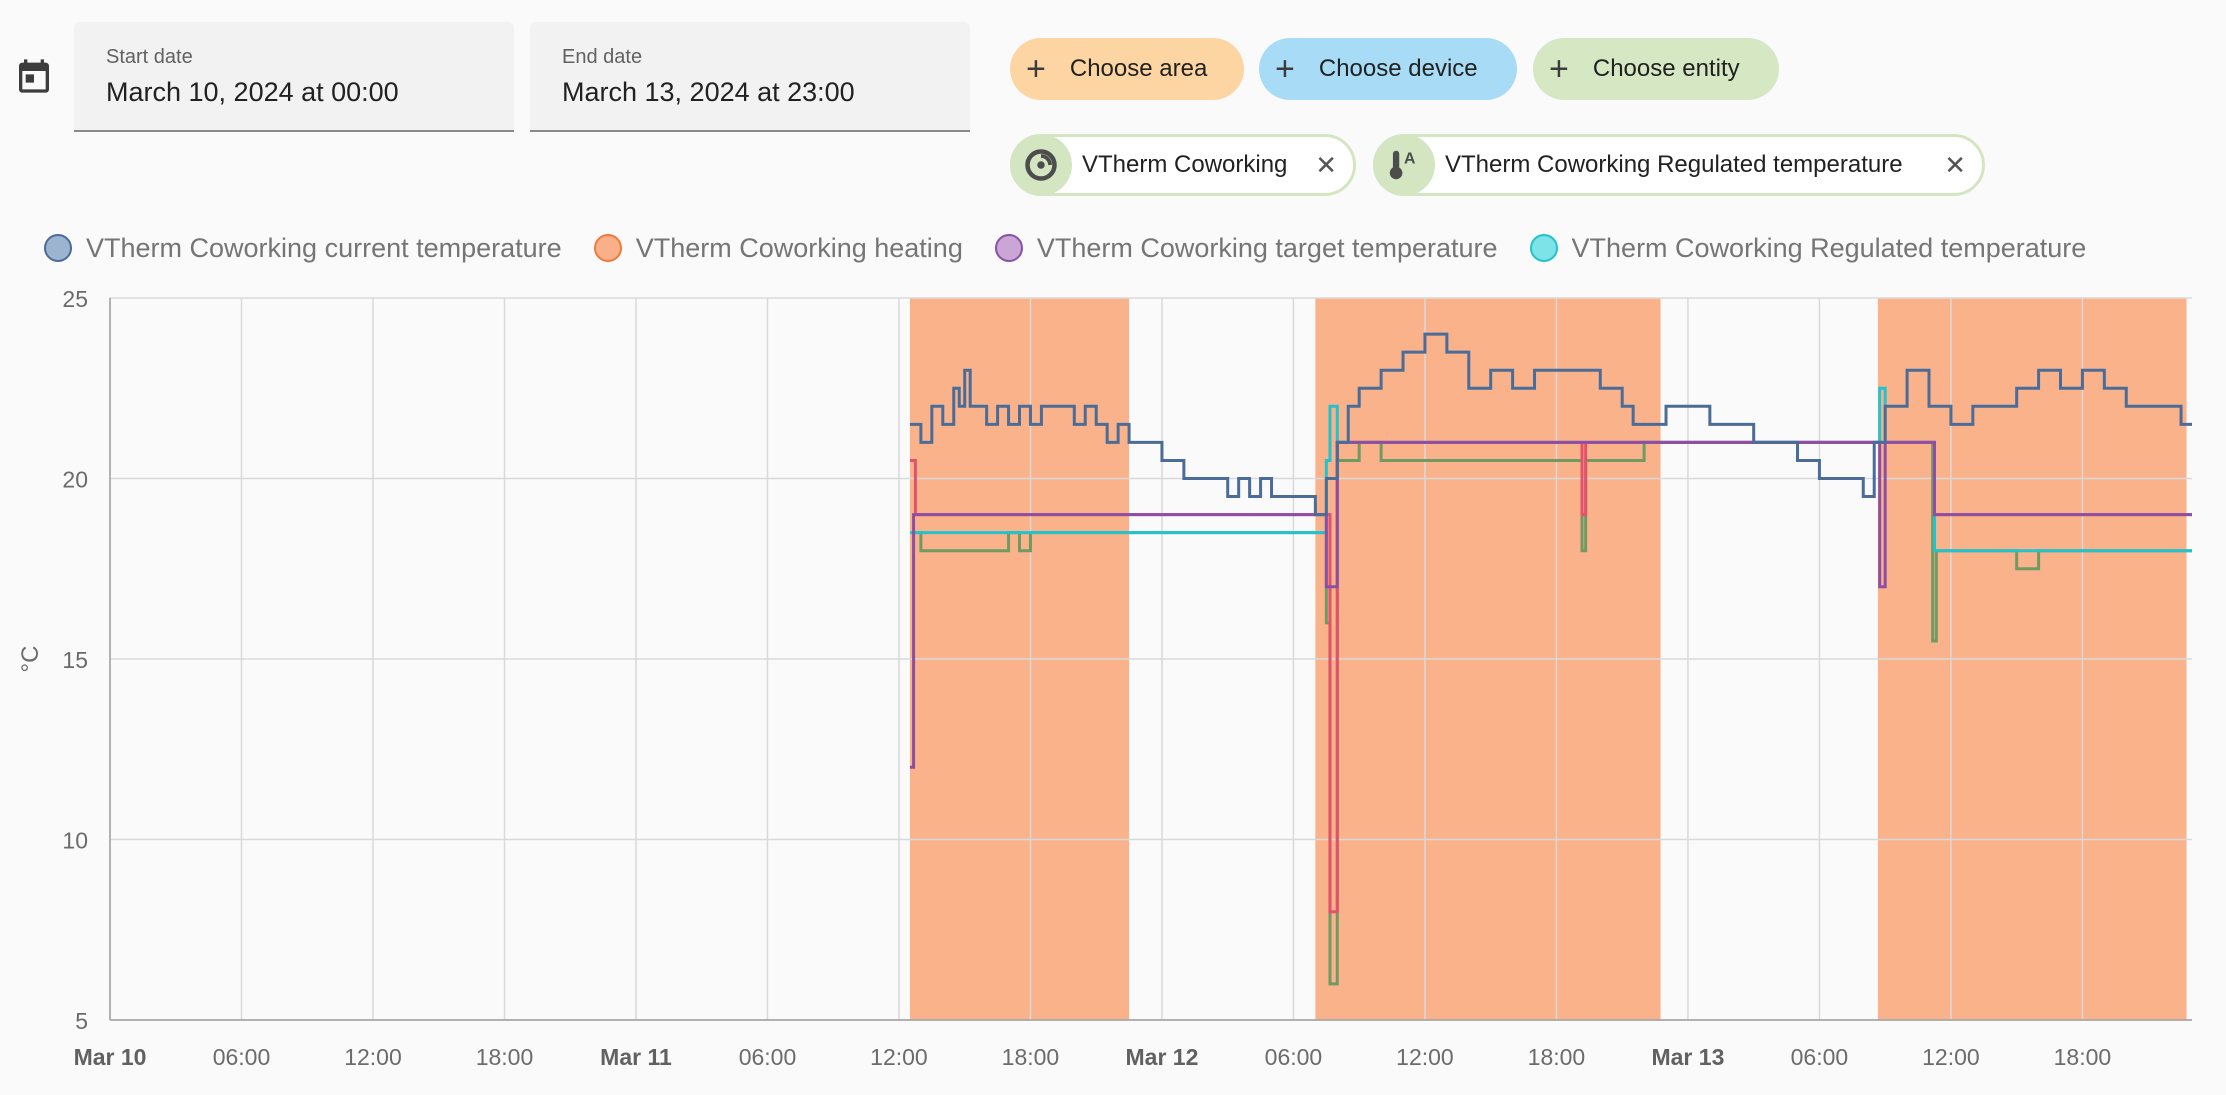  I want to click on thermometer-auto-icon: A, so click(1404, 165).